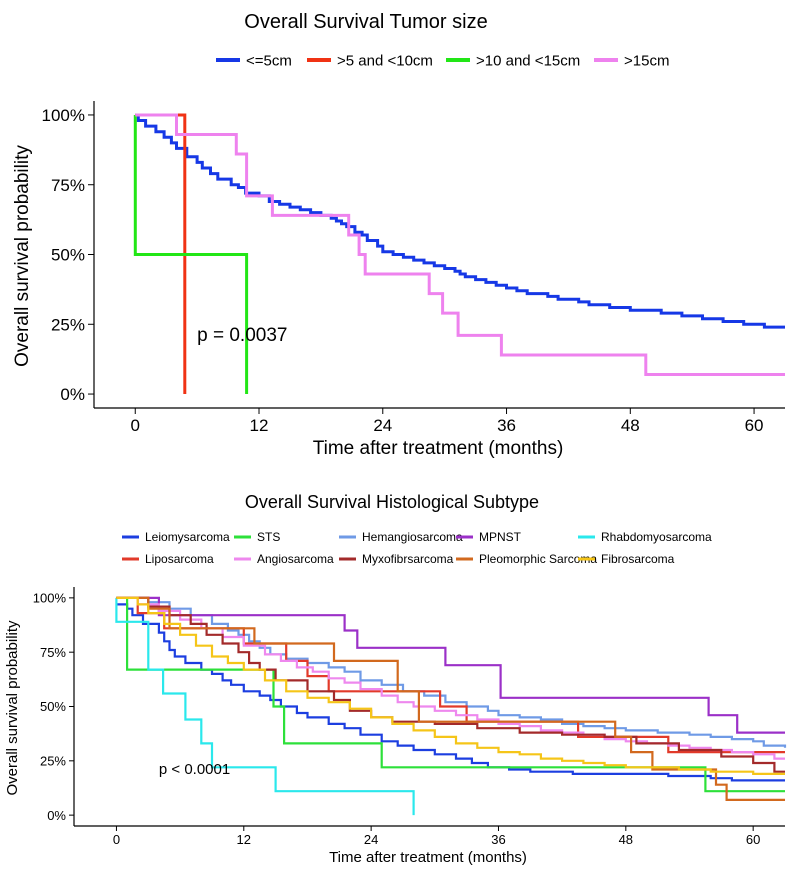  I want to click on legend-item-15cm: >15cm, so click(631, 60).